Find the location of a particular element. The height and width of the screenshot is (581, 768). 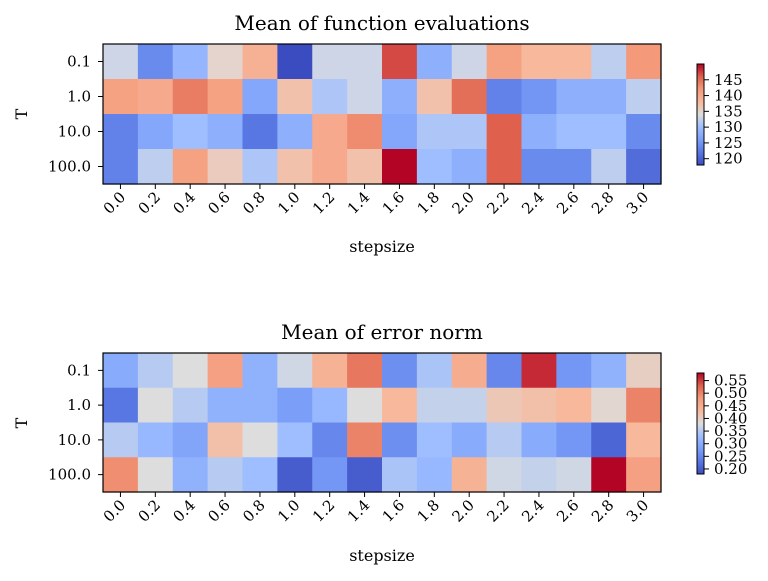

chart-title: Mean of error norm is located at coordinates (382, 332).